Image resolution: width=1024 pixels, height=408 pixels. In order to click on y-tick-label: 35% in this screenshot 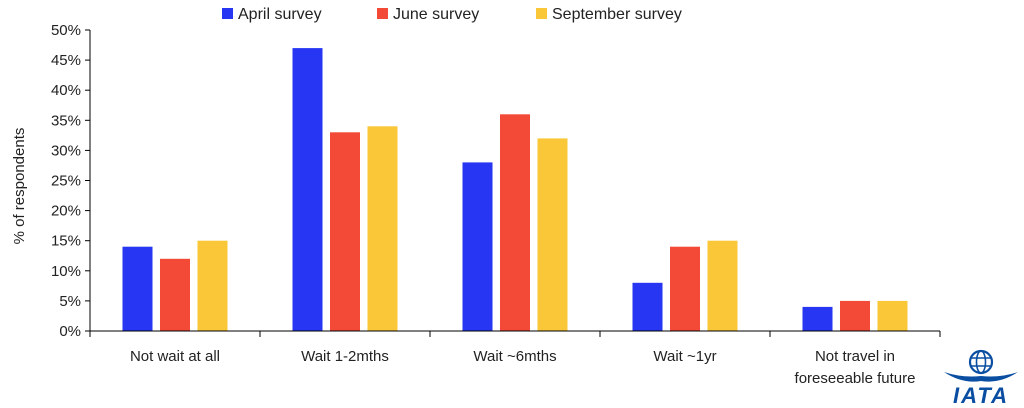, I will do `click(66, 120)`.